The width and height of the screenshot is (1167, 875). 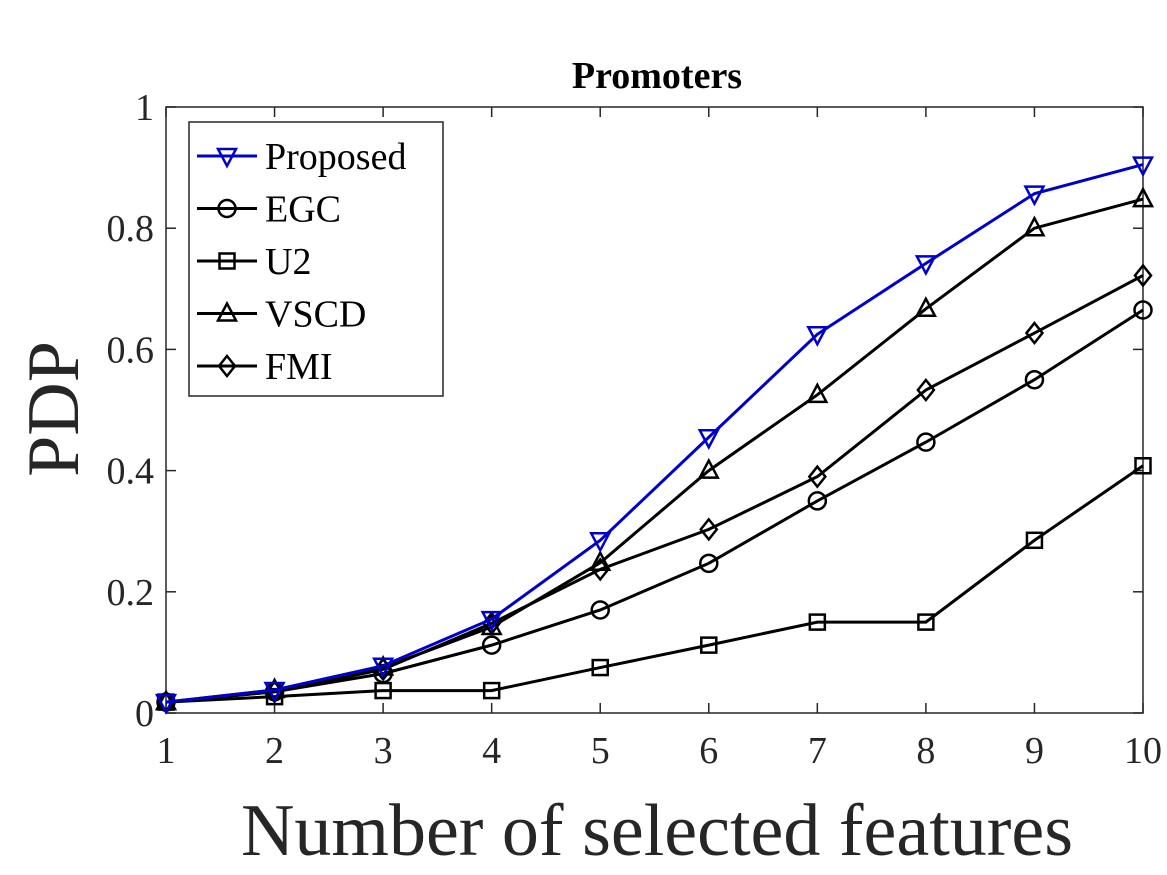 What do you see at coordinates (274, 751) in the screenshot?
I see `x-tick-label: 2` at bounding box center [274, 751].